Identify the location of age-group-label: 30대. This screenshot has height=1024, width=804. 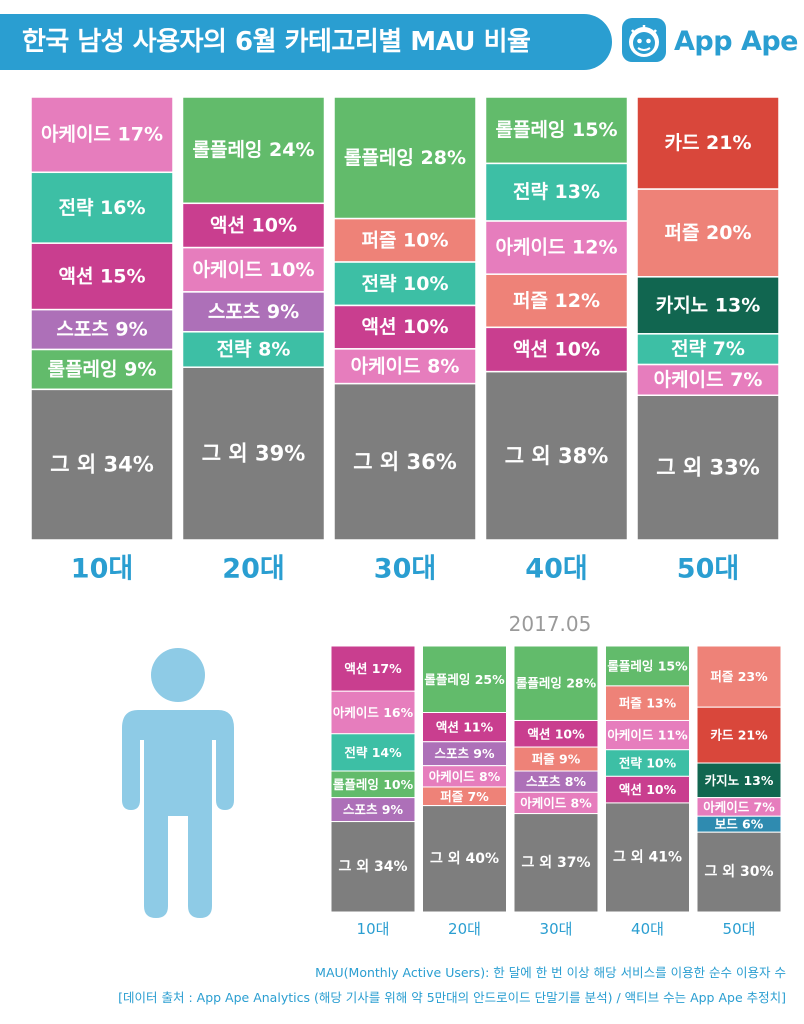
(556, 929).